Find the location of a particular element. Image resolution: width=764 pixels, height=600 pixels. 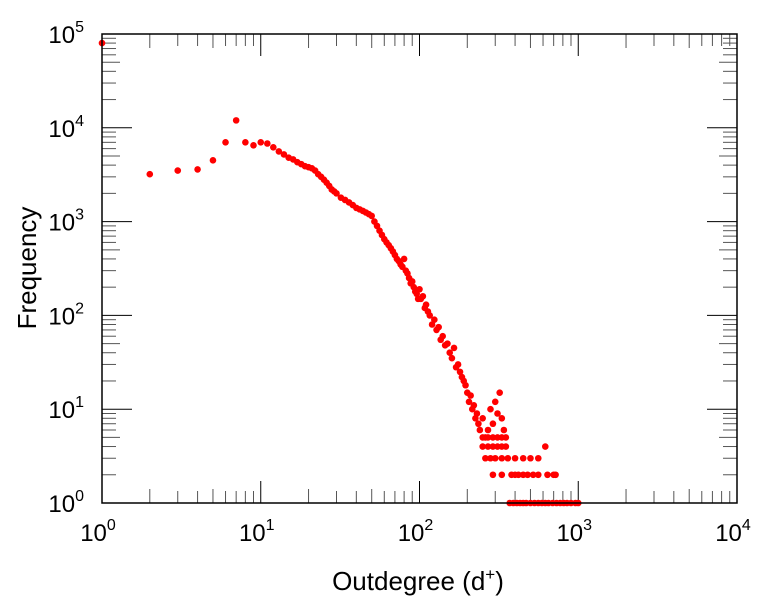

x-tick-labels: 10⁰ 10¹ 10² 10³ 10⁴ is located at coordinates (415, 532).